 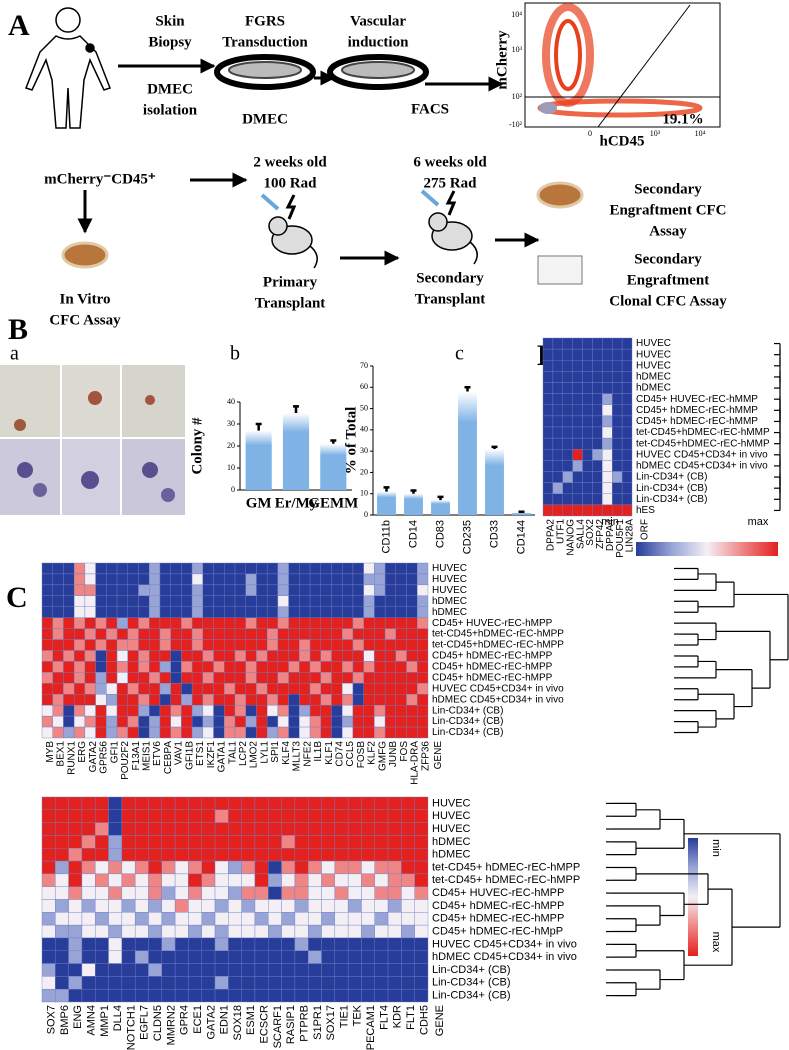 What do you see at coordinates (382, 756) in the screenshot?
I see `column-label: GMFG` at bounding box center [382, 756].